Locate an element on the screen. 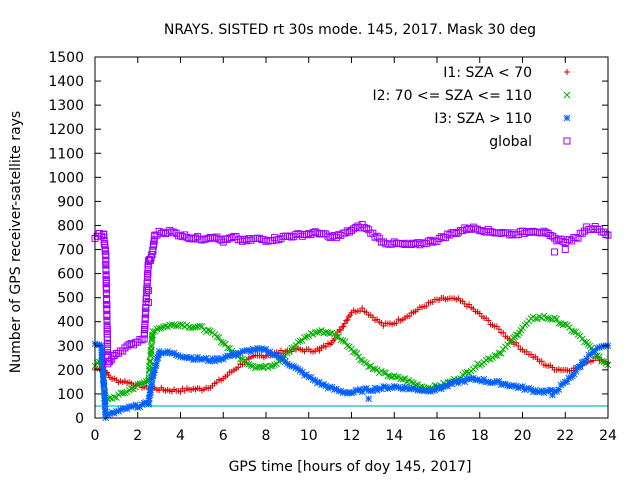  y-tick-label: 1500 is located at coordinates (66, 58).